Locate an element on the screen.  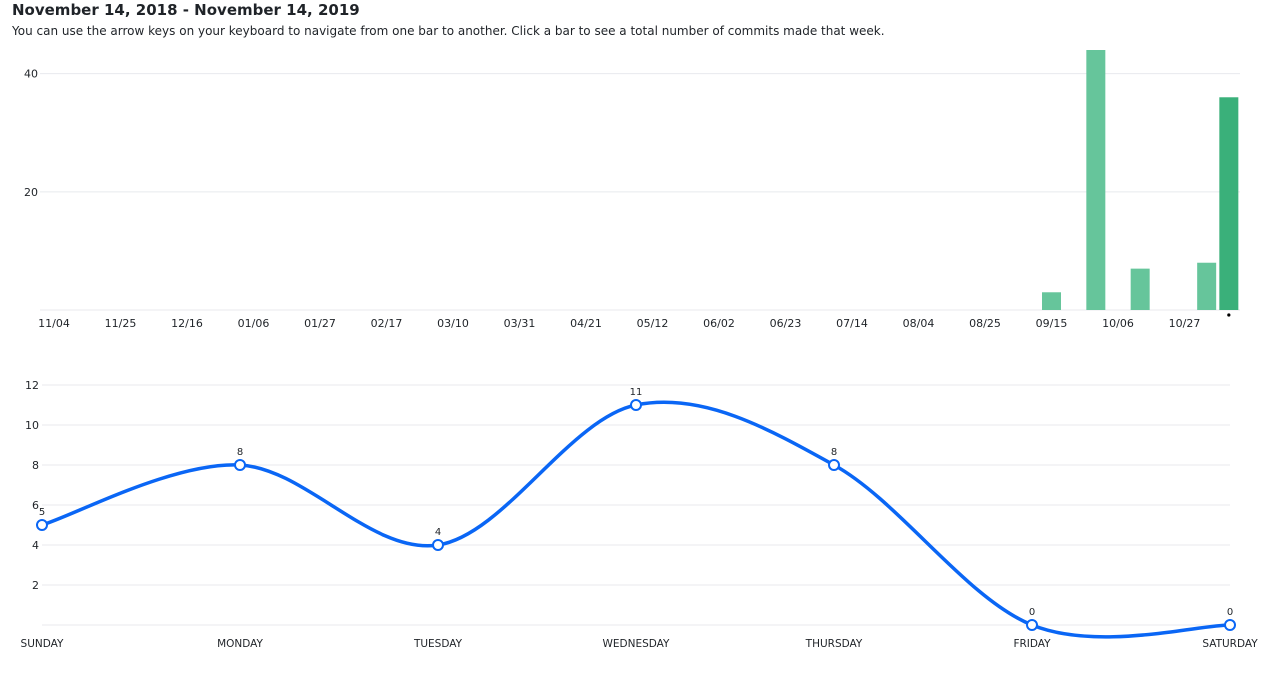
bar-x-tick-label: 09/15 is located at coordinates (1052, 323).